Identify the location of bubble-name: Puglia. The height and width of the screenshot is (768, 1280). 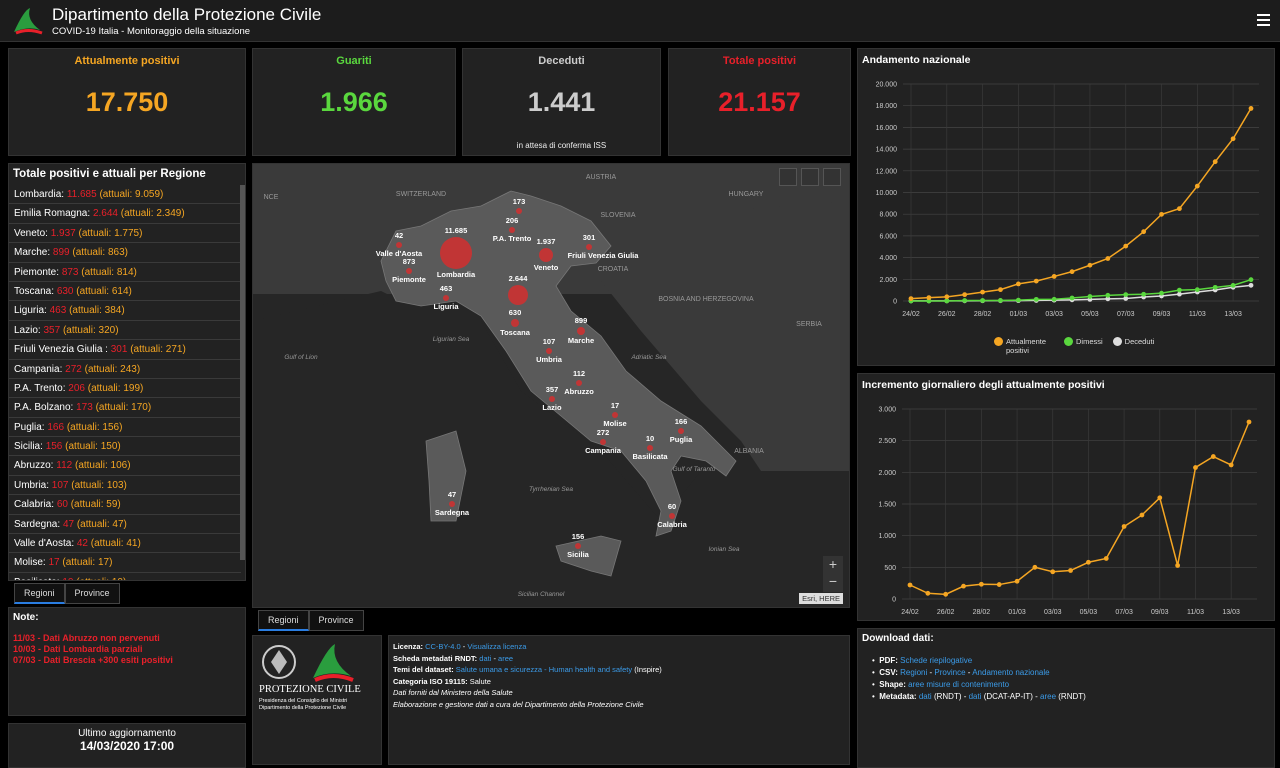
(681, 439).